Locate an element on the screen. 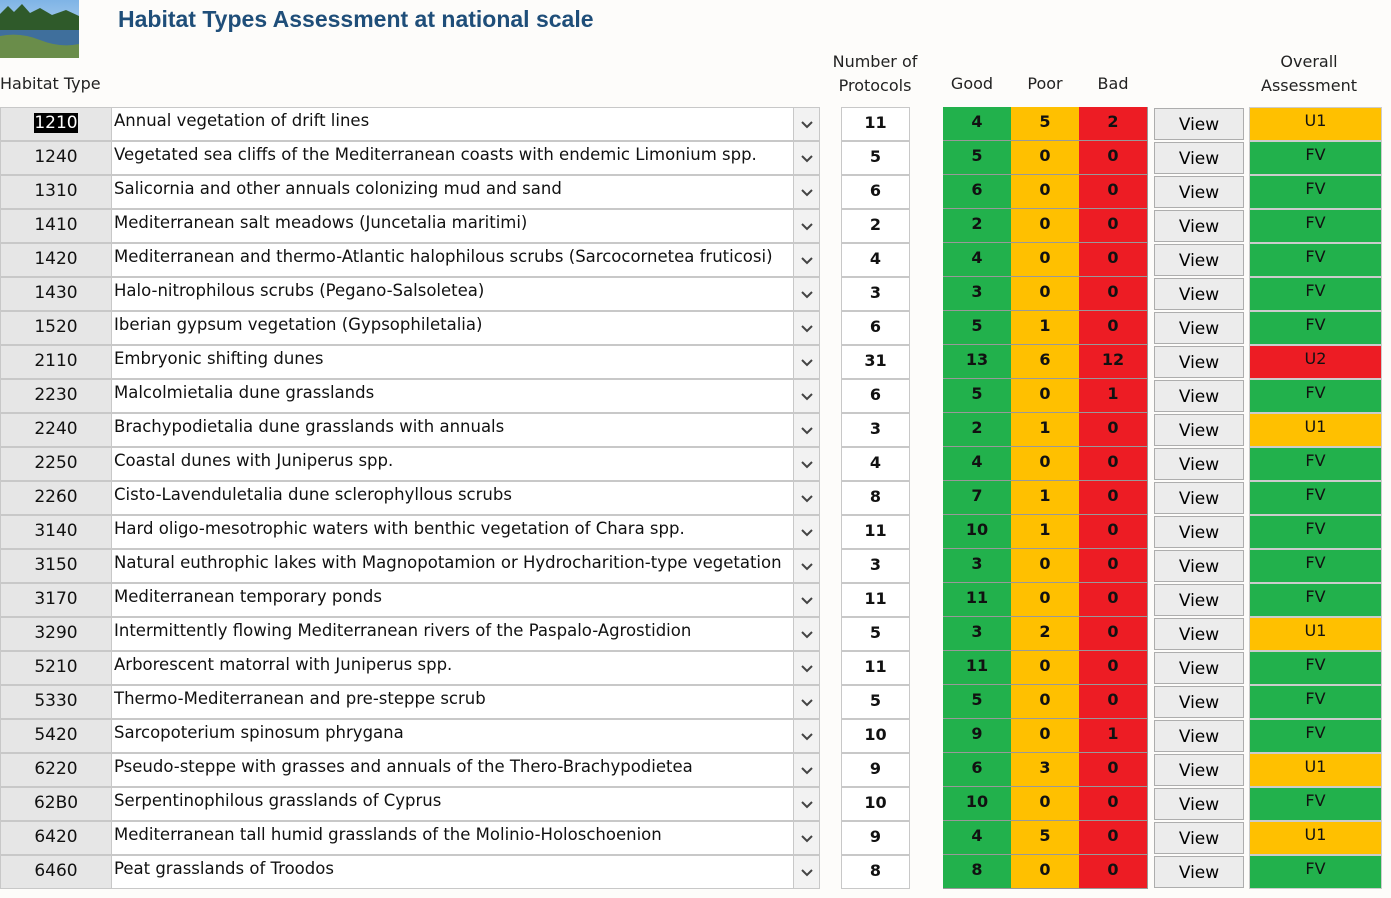 This screenshot has width=1391, height=898. habitat-code: 3150 is located at coordinates (56, 566).